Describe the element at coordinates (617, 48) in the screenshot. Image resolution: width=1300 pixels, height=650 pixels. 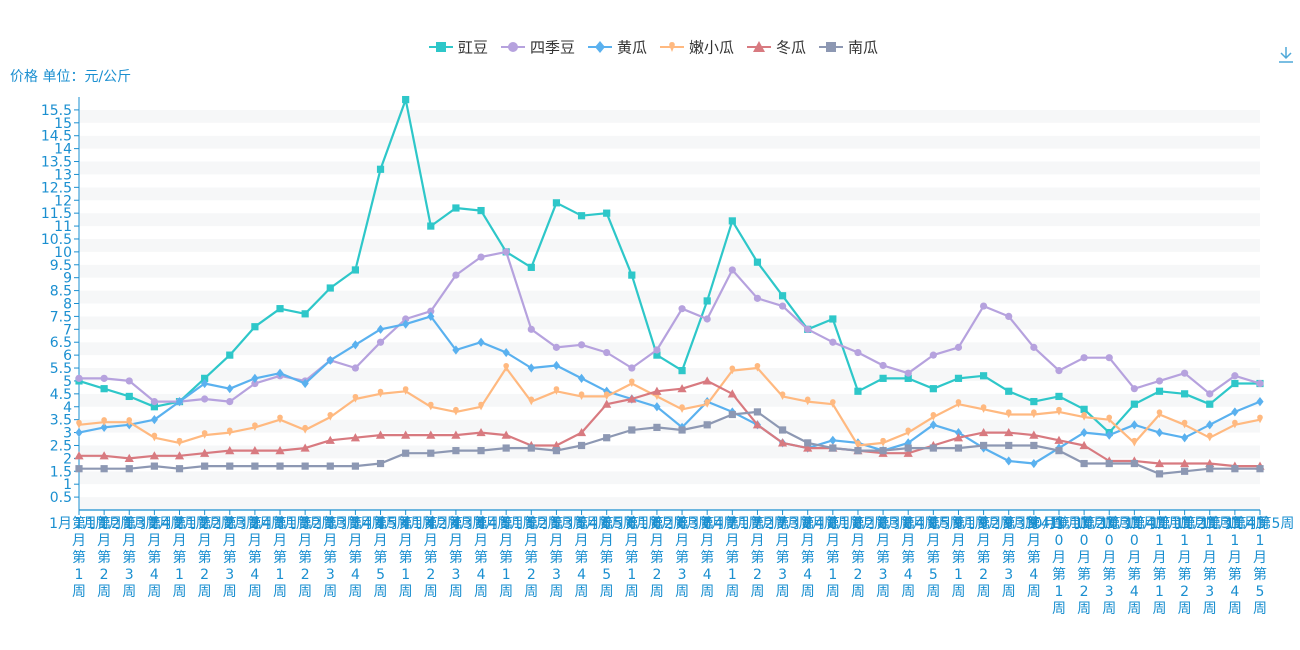
I see `legend-item: 黄瓜` at that location.